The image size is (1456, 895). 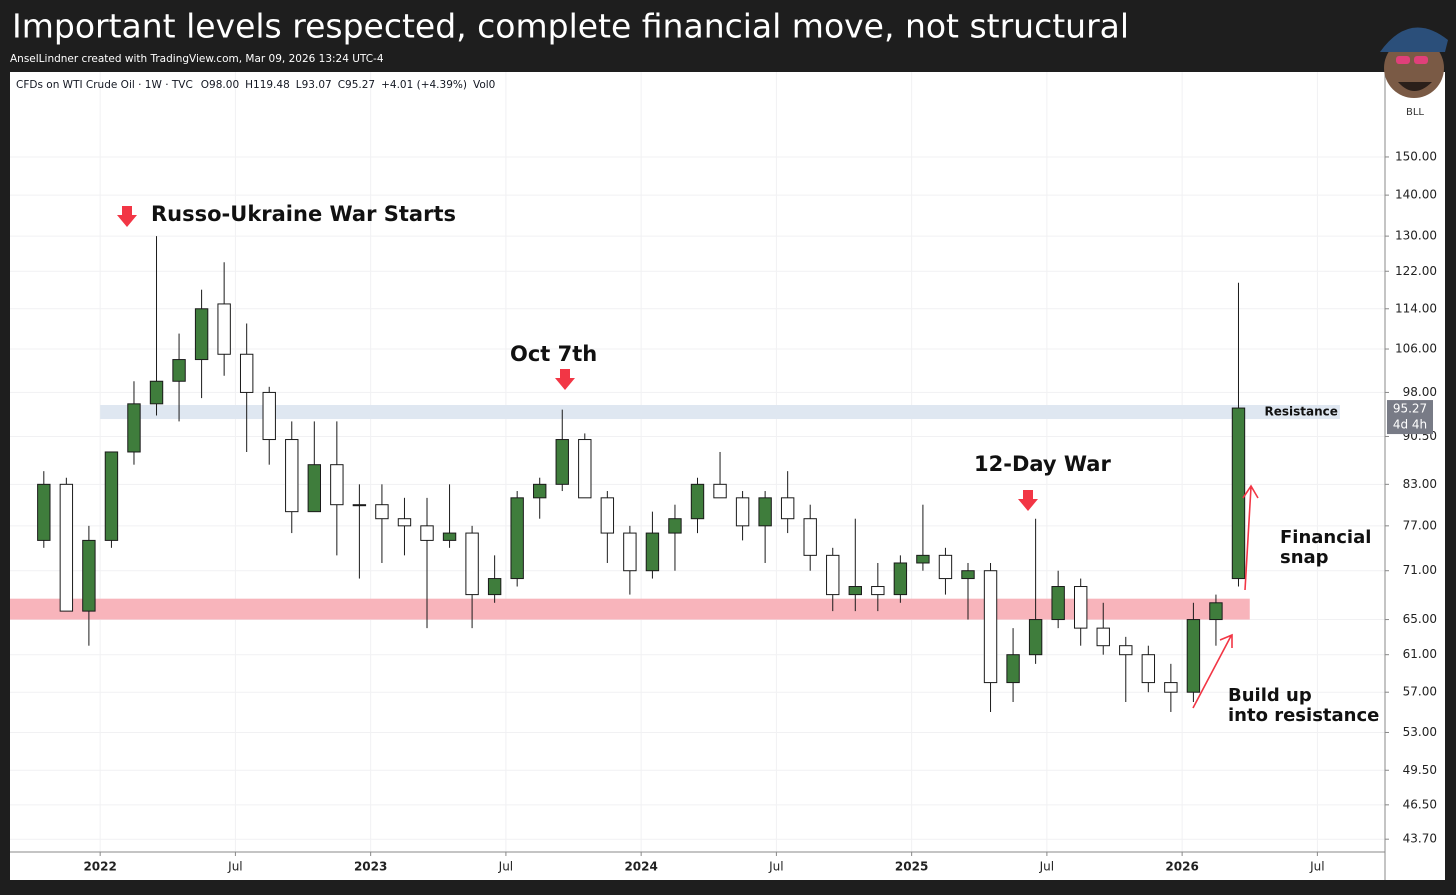 What do you see at coordinates (356, 85) in the screenshot?
I see `legend-text: C95.27` at bounding box center [356, 85].